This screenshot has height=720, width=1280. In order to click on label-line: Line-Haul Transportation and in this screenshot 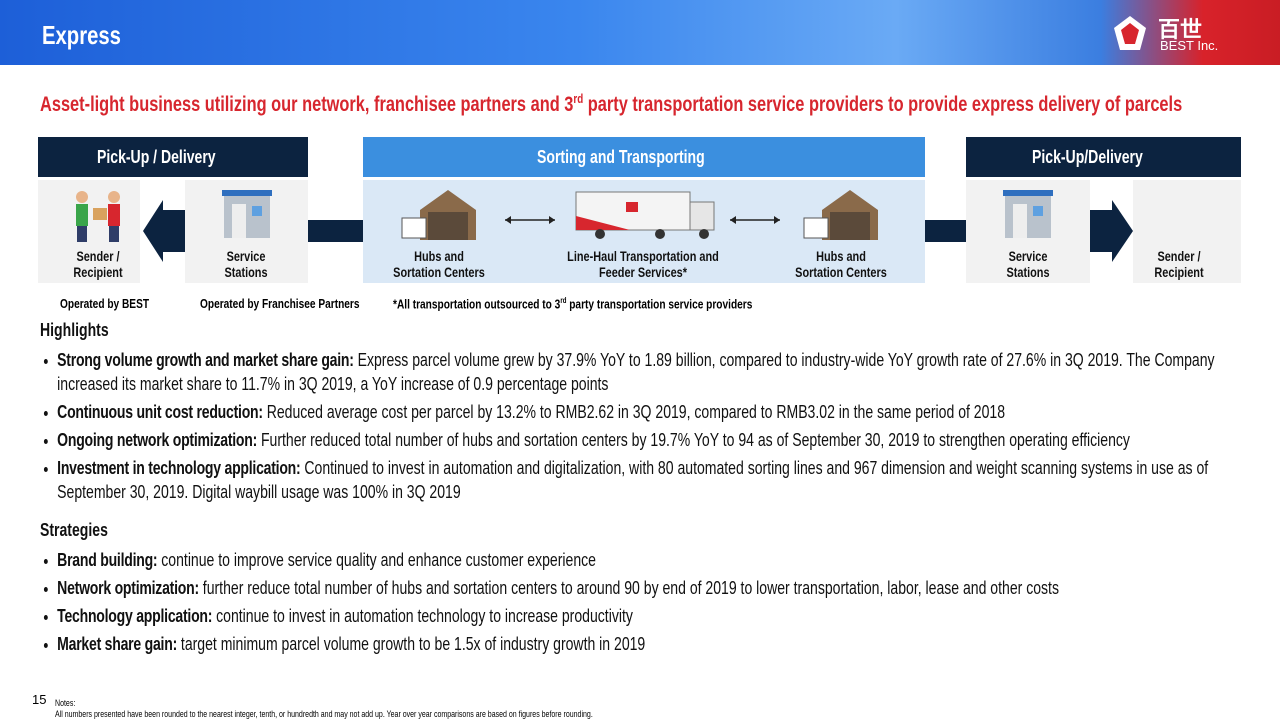, I will do `click(643, 256)`.